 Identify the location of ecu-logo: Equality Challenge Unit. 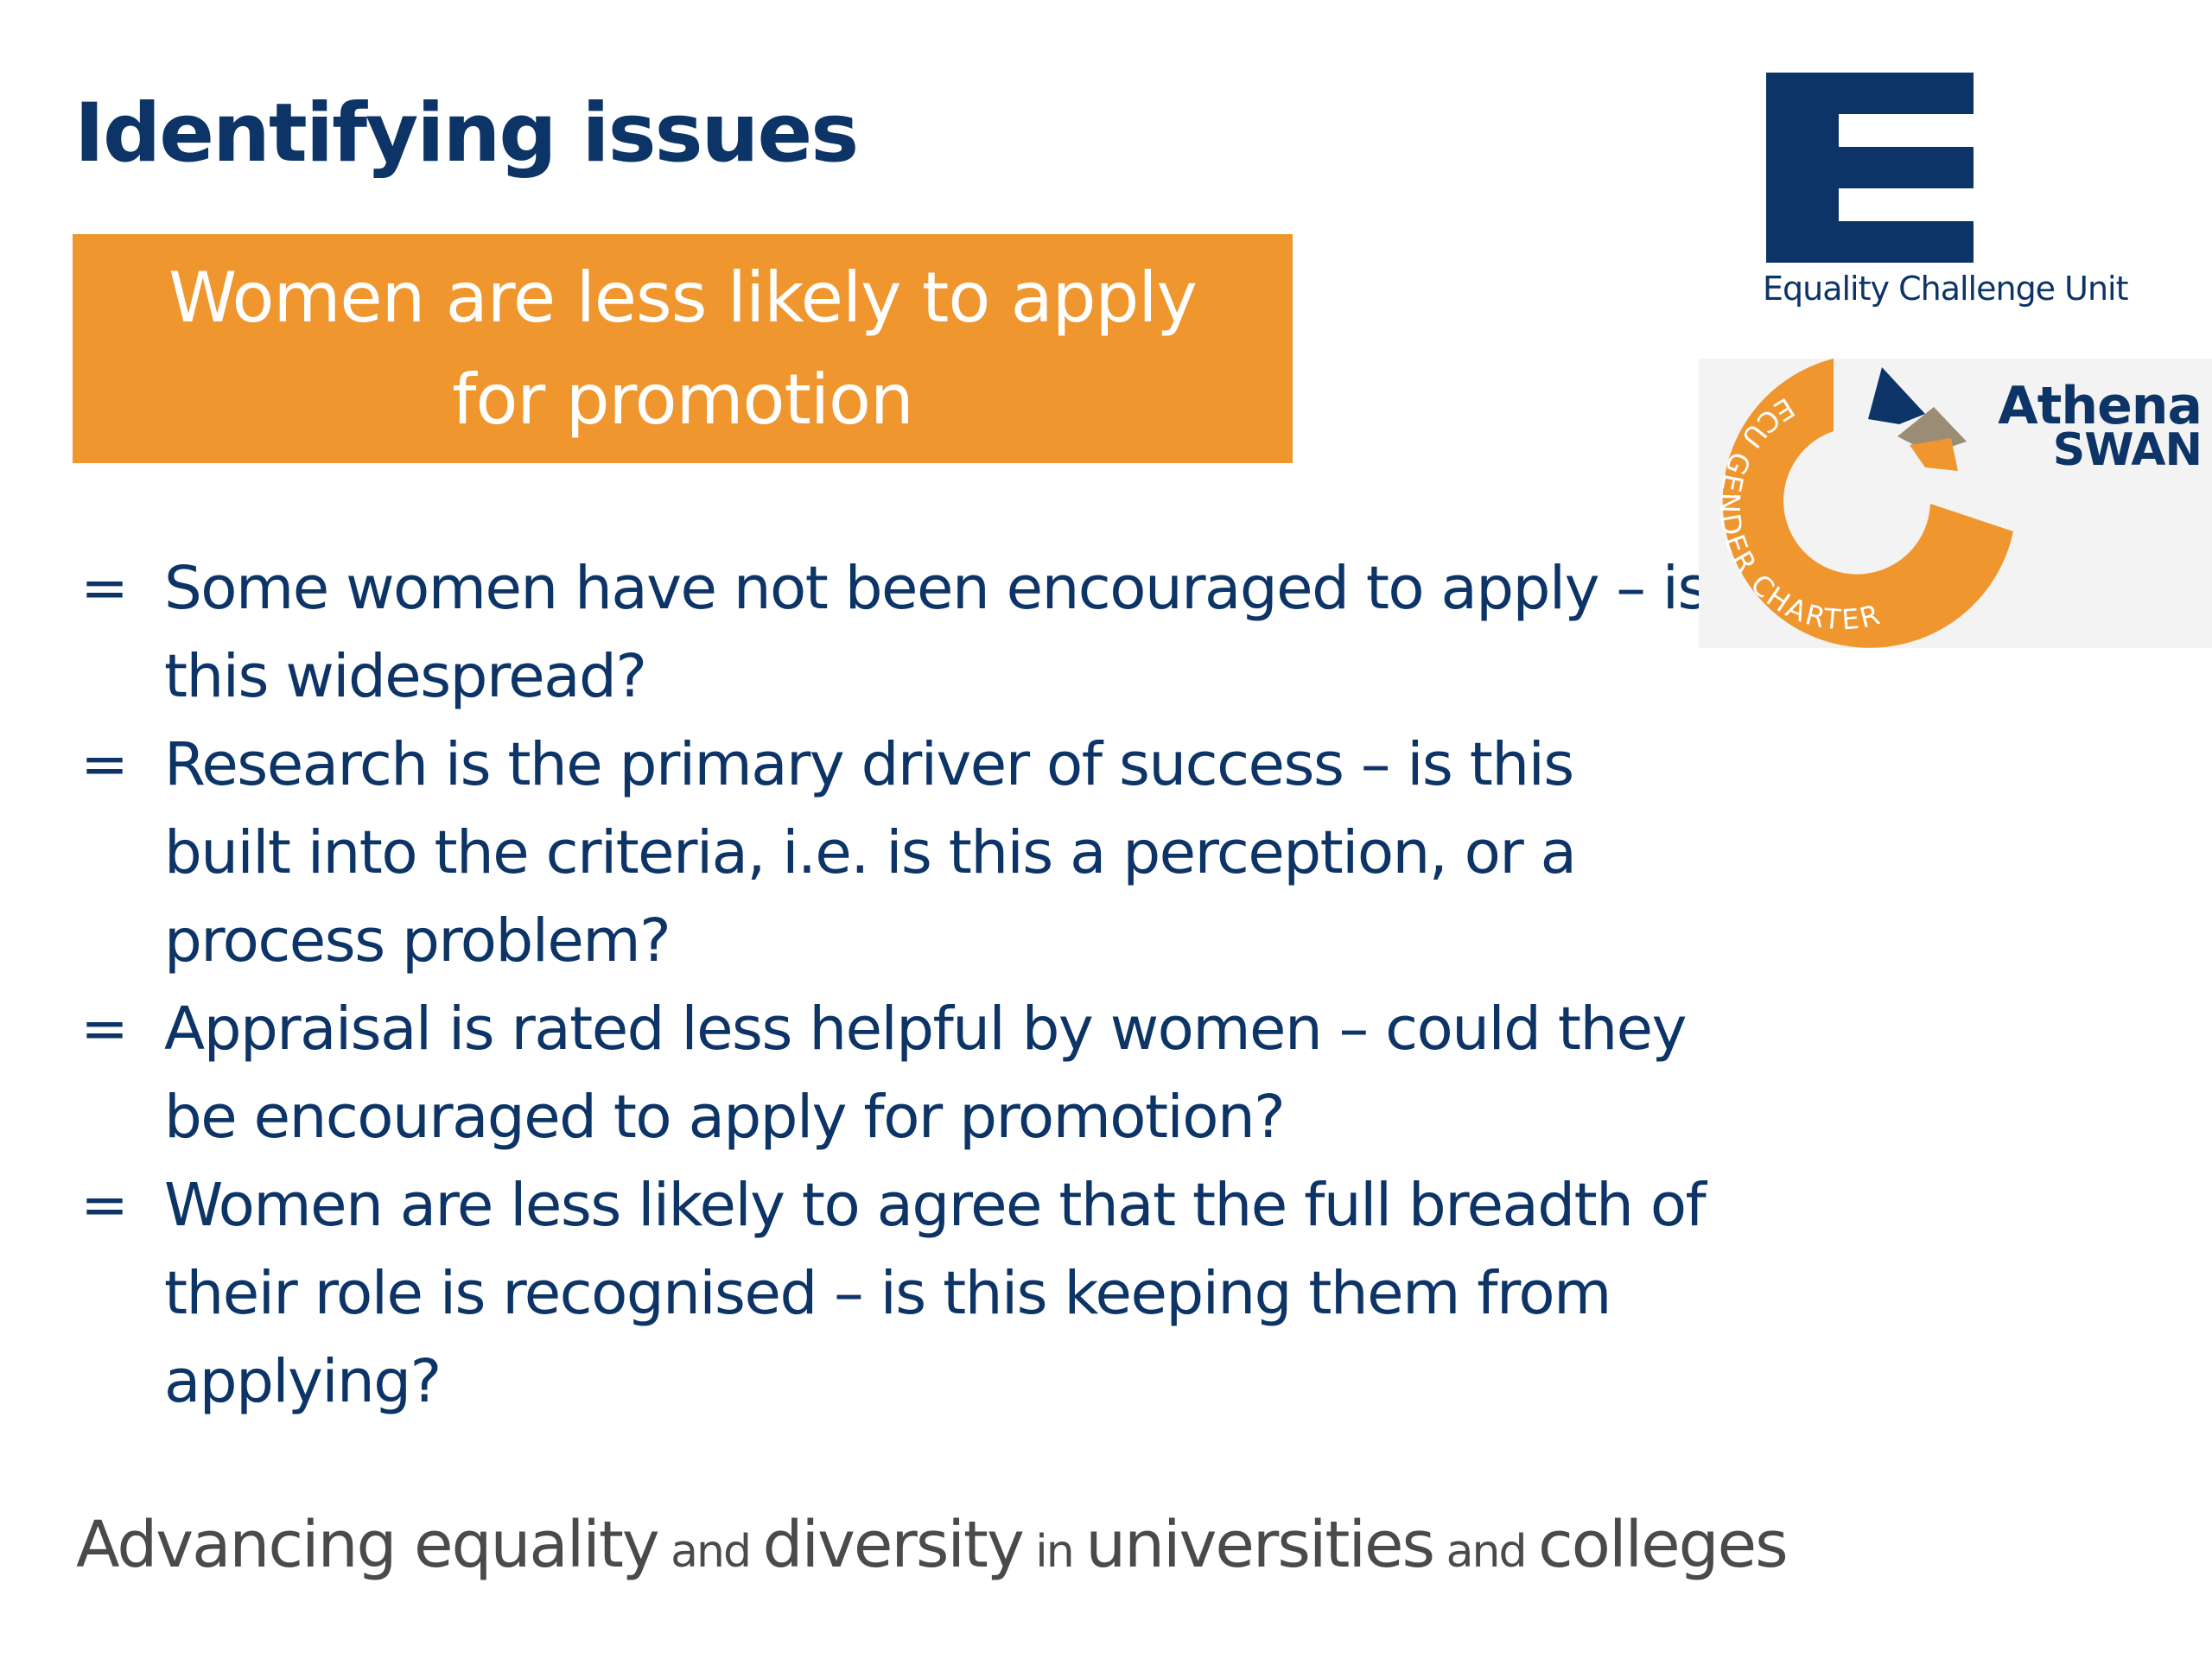
(1962, 198).